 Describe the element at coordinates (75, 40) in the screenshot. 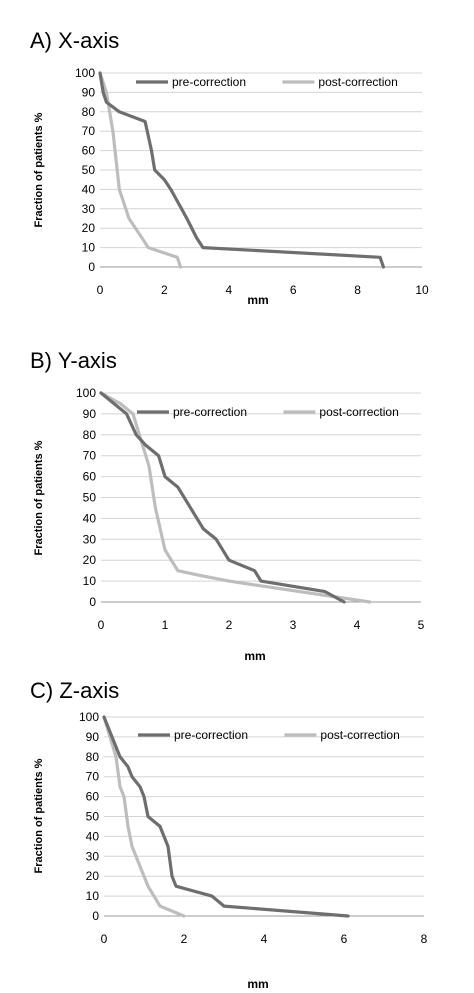

I see `chart-title: A) X-axis` at that location.